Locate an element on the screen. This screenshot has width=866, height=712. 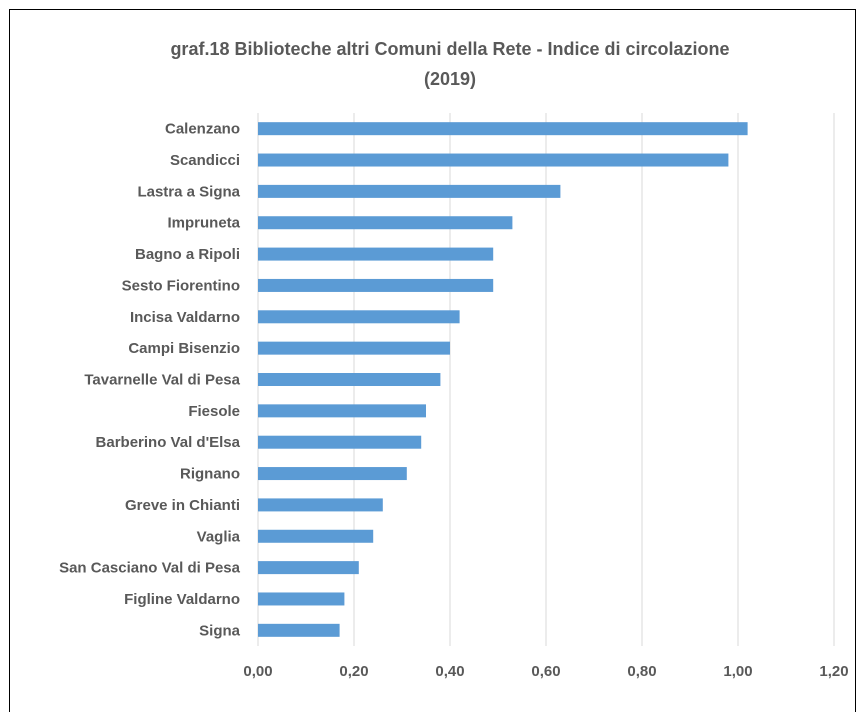
category-label: Figline Valdarno is located at coordinates (182, 599).